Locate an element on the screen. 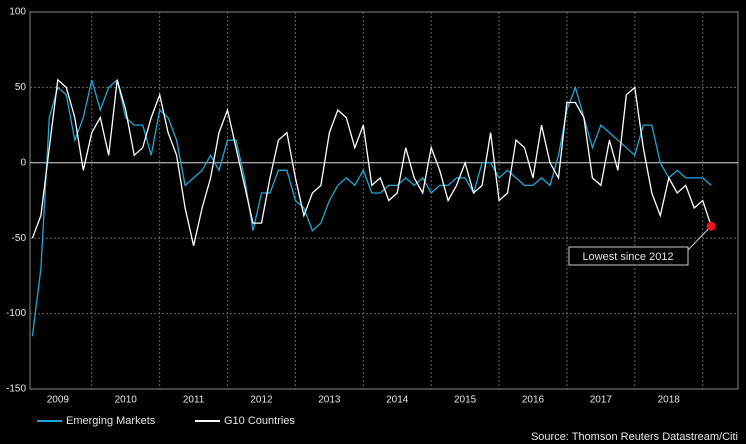 This screenshot has height=444, width=746. x-tick-label: 2018 is located at coordinates (669, 400).